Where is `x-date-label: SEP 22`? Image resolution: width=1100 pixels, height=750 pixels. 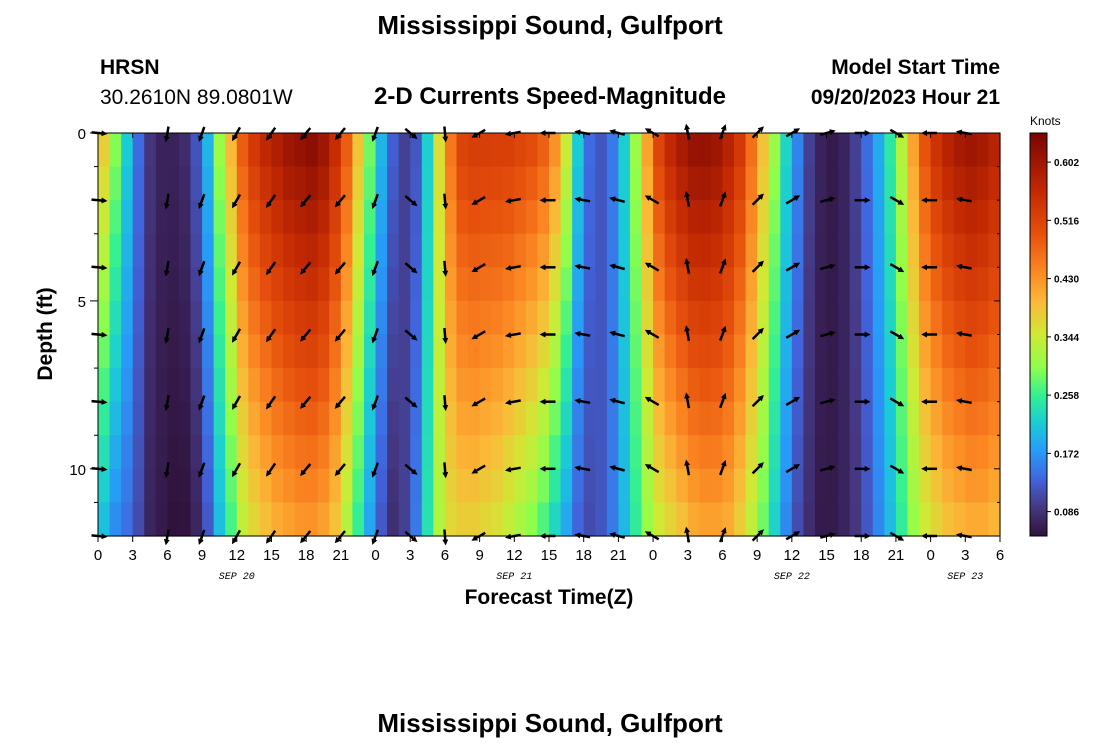
x-date-label: SEP 22 is located at coordinates (792, 577).